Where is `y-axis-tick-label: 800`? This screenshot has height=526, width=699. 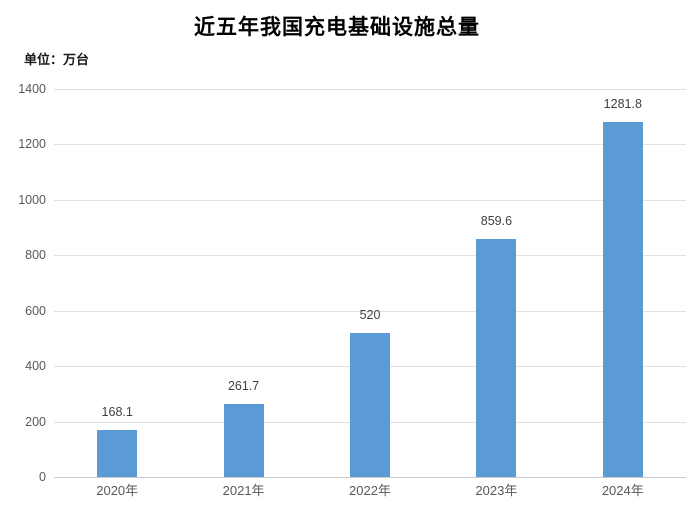 y-axis-tick-label: 800 is located at coordinates (35, 255).